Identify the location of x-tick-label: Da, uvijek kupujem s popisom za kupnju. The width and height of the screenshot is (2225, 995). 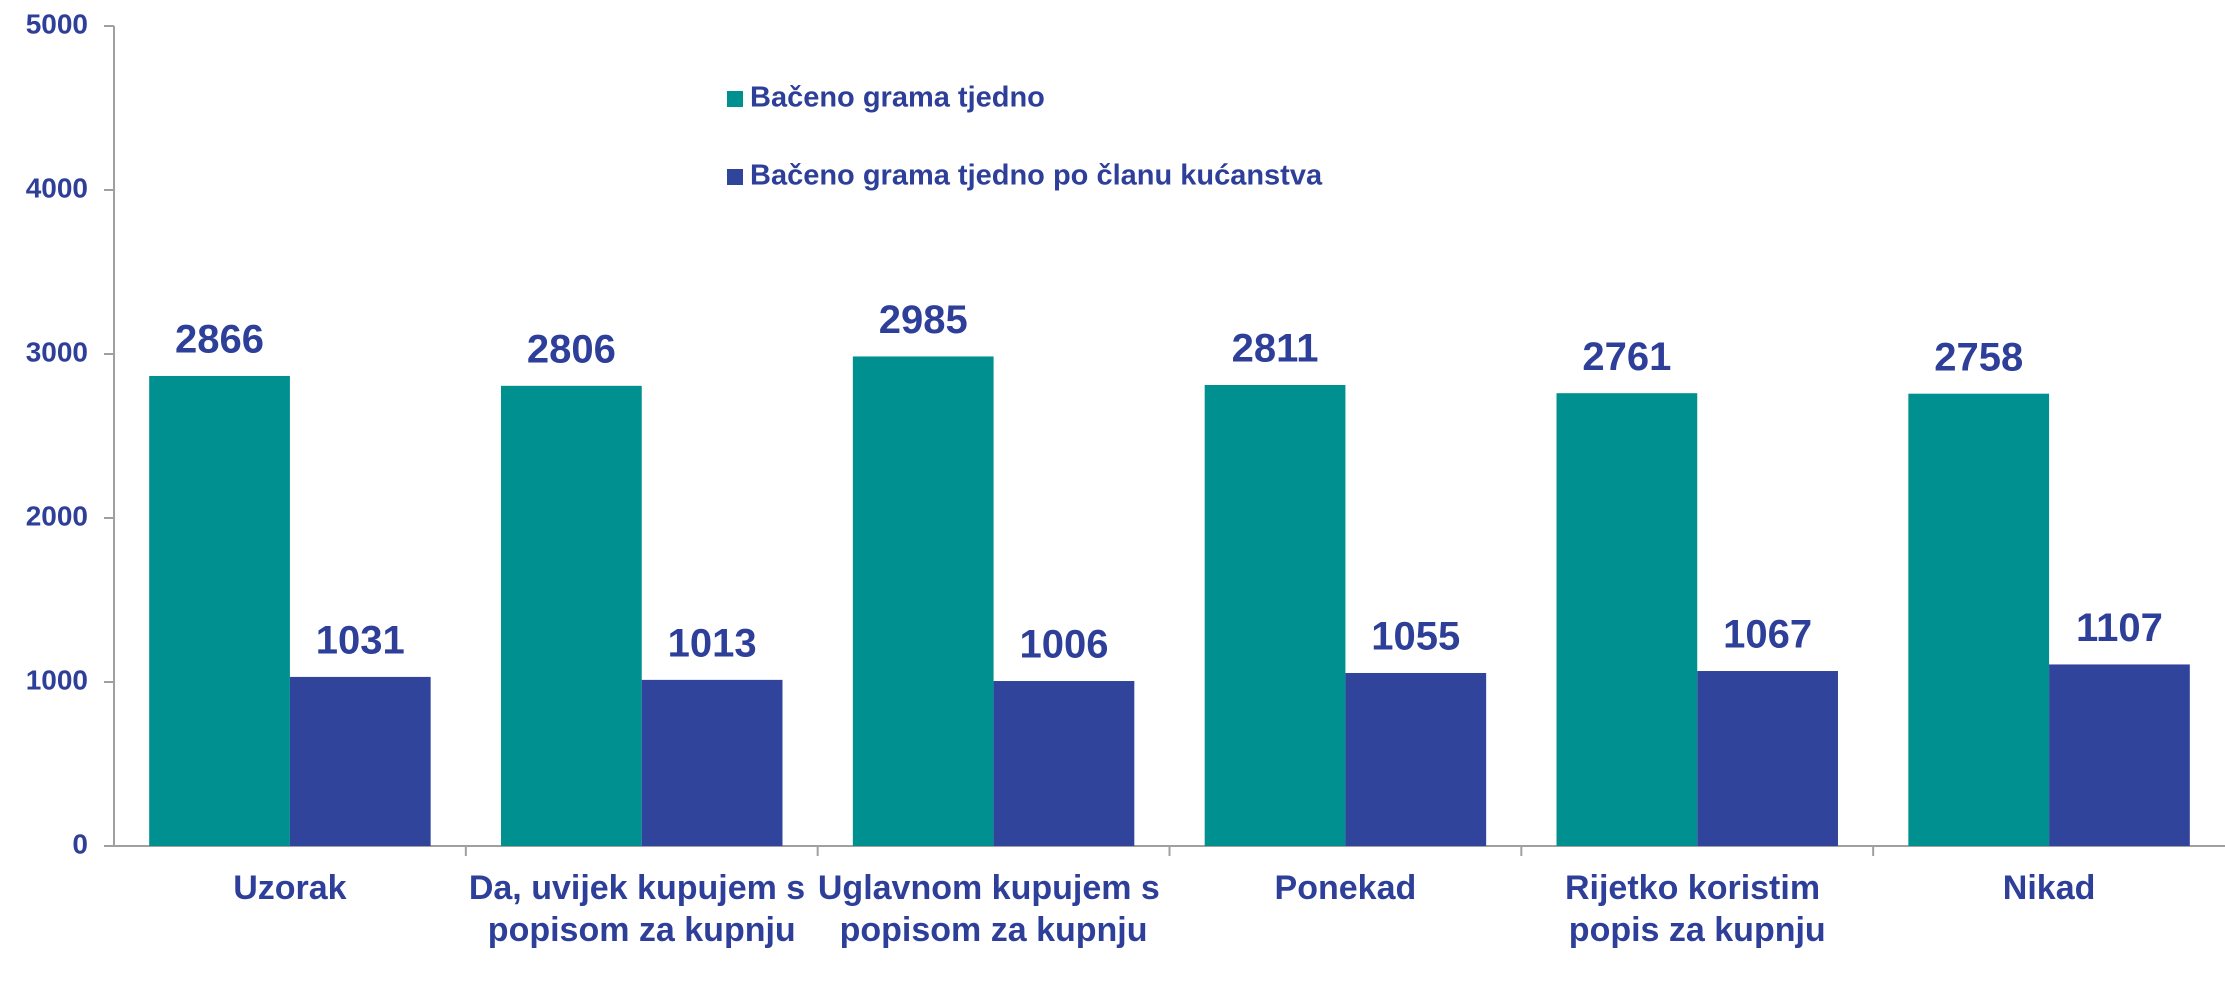
(642, 909).